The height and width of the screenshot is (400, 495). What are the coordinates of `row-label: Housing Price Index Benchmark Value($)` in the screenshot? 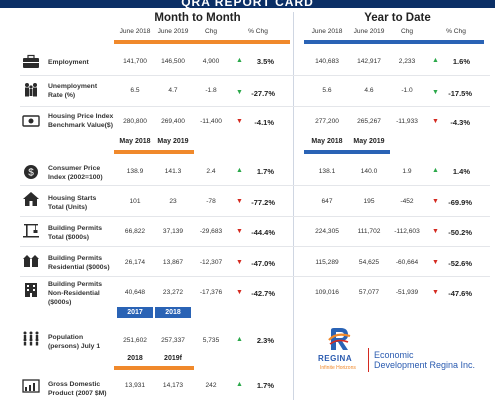 It's located at (81, 121).